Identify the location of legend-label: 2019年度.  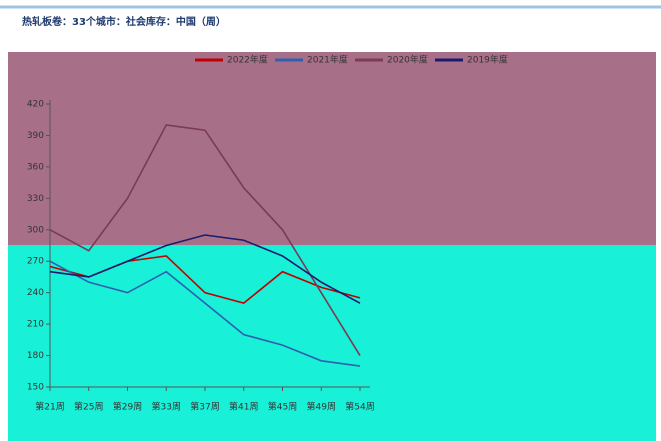
(487, 60).